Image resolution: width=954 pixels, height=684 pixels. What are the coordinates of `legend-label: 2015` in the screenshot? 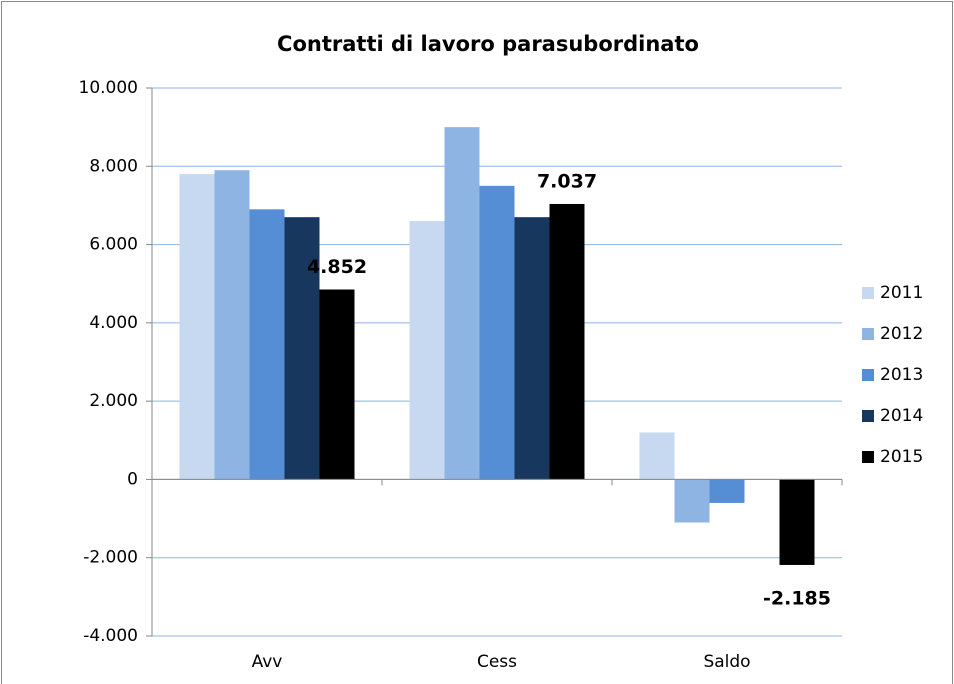 It's located at (901, 457).